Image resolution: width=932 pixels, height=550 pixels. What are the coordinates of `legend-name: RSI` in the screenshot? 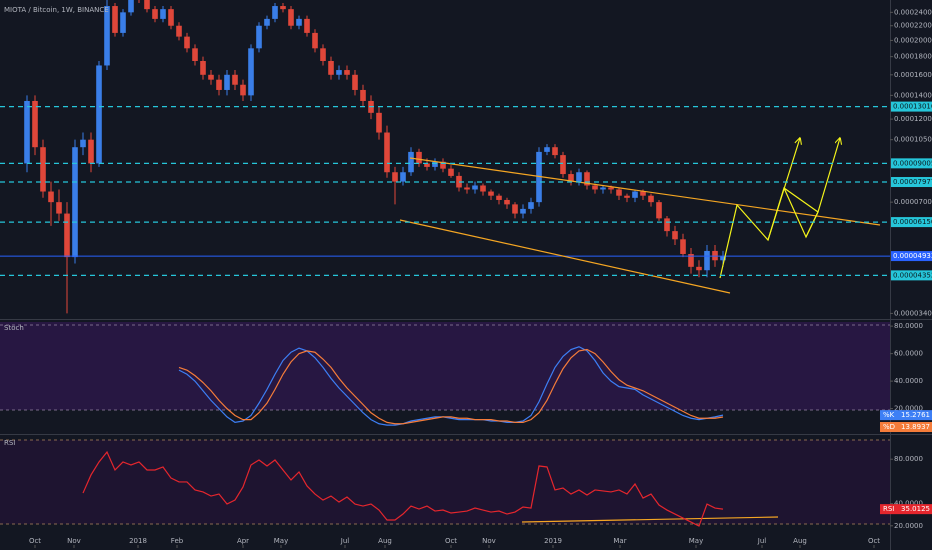 It's located at (888, 509).